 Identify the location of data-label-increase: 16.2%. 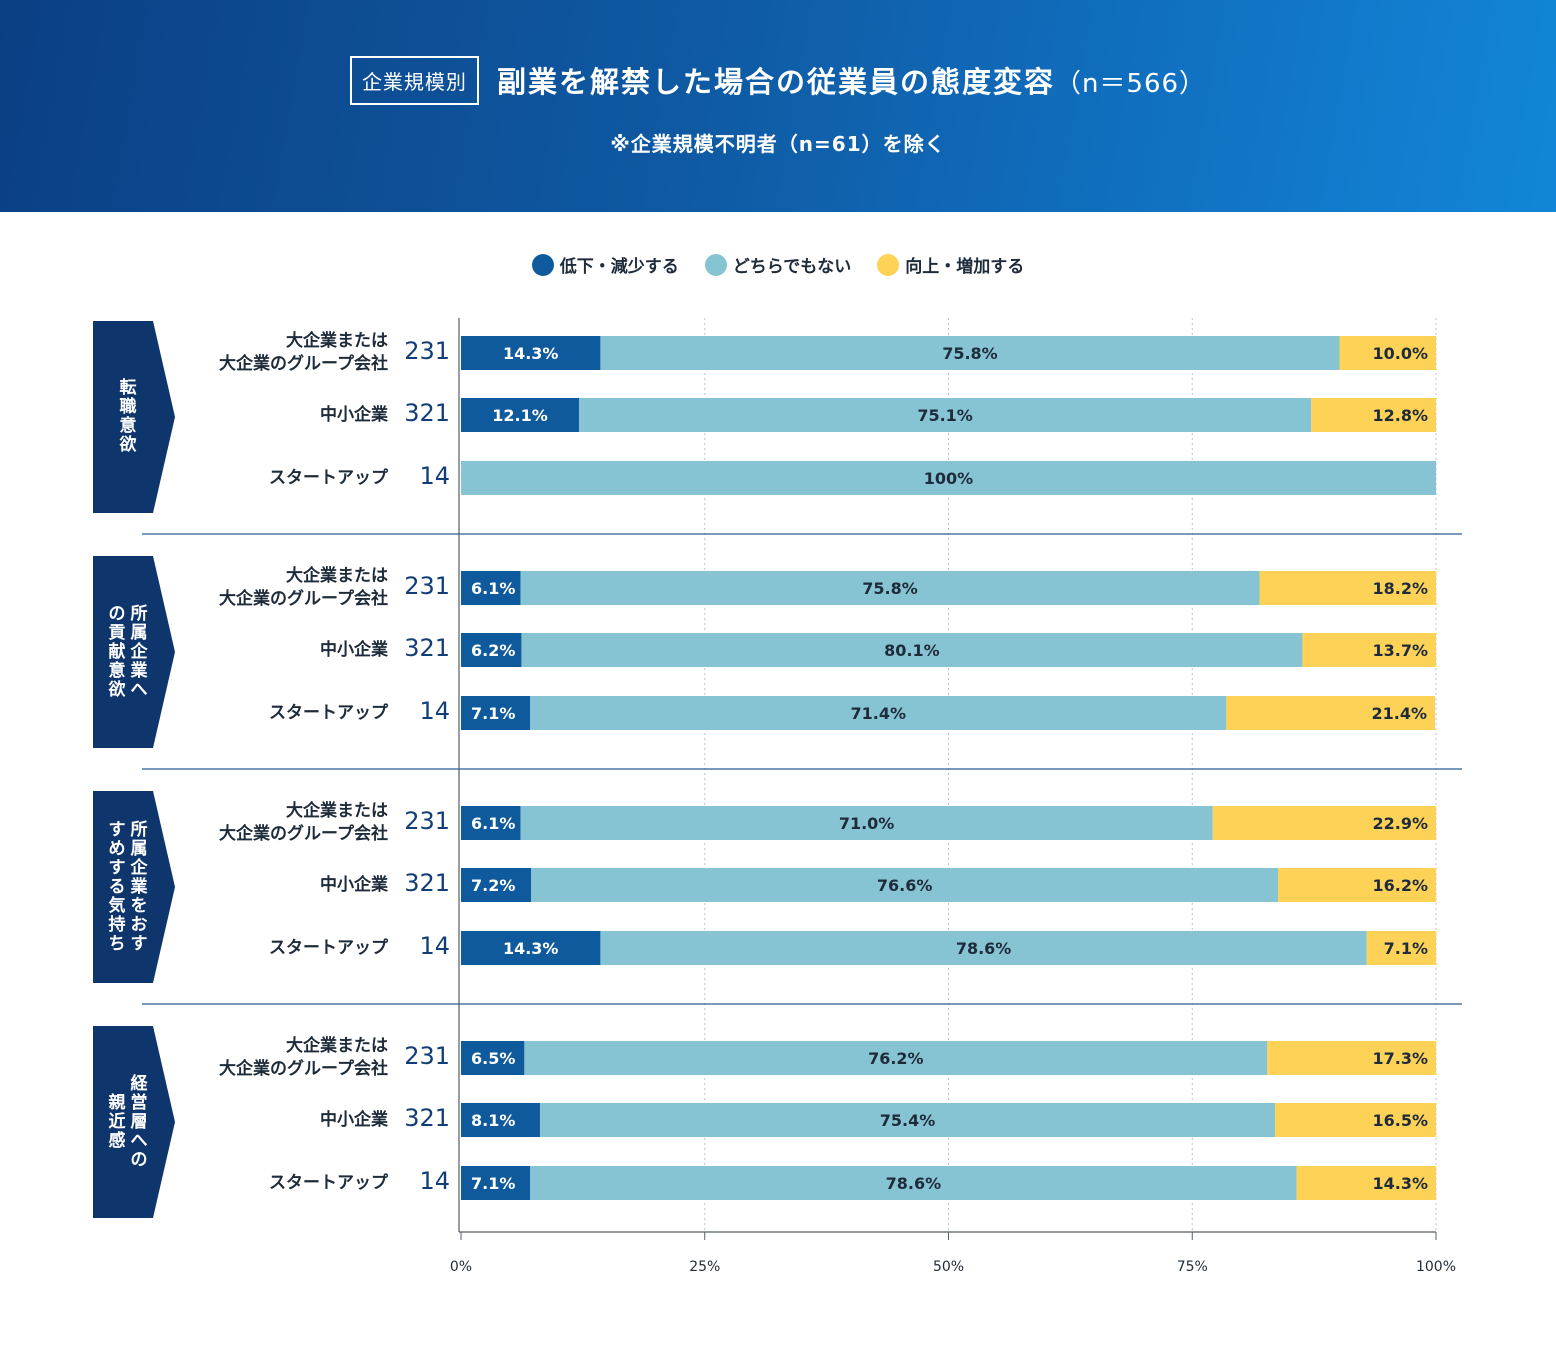
(1400, 885).